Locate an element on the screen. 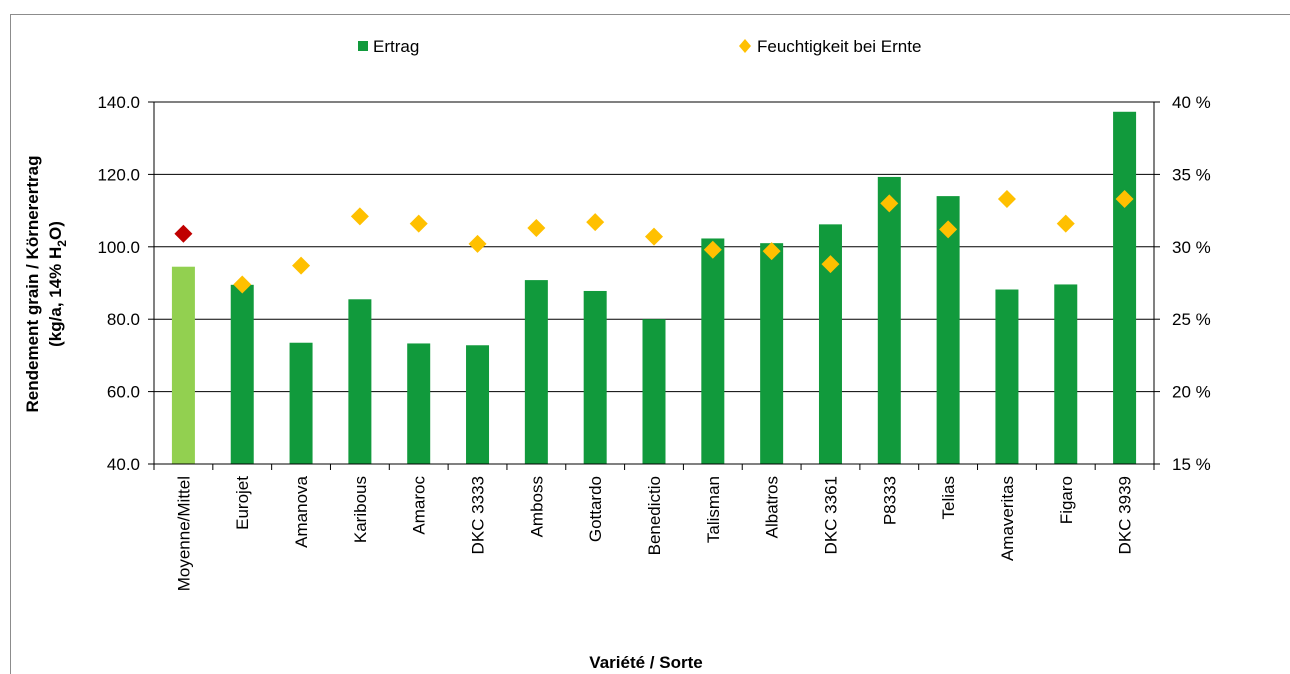 The width and height of the screenshot is (1290, 674). marker-series is located at coordinates (654, 242).